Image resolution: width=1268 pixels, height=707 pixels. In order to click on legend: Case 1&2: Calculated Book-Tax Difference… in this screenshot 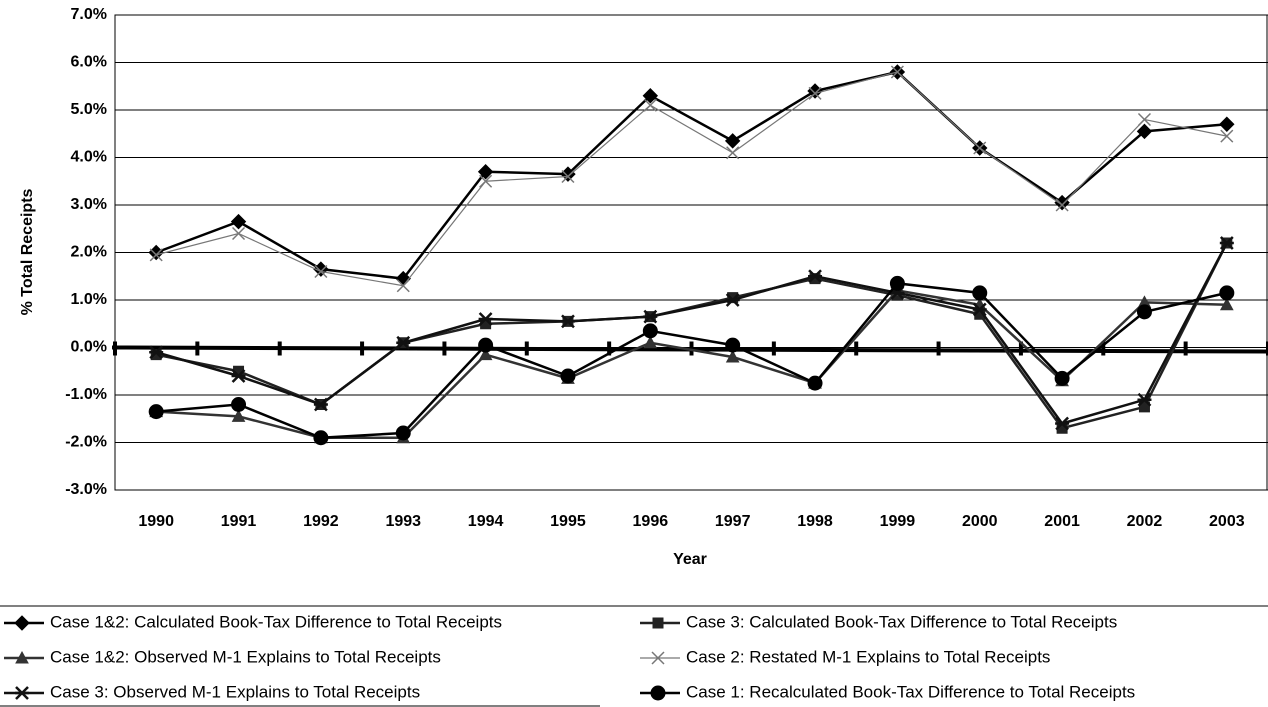, I will do `click(569, 656)`.